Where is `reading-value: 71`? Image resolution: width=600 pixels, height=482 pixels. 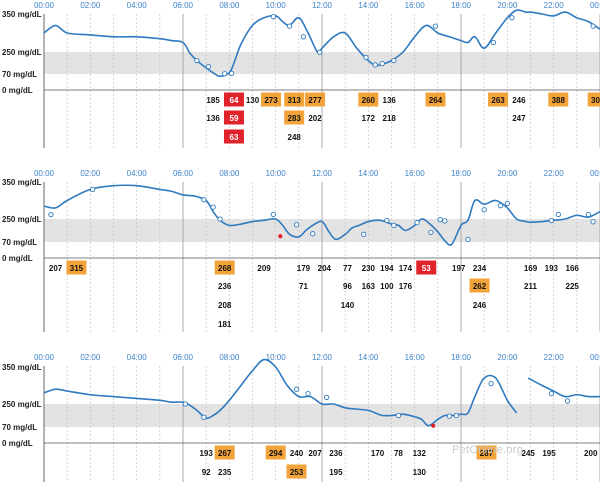 reading-value: 71 is located at coordinates (303, 286).